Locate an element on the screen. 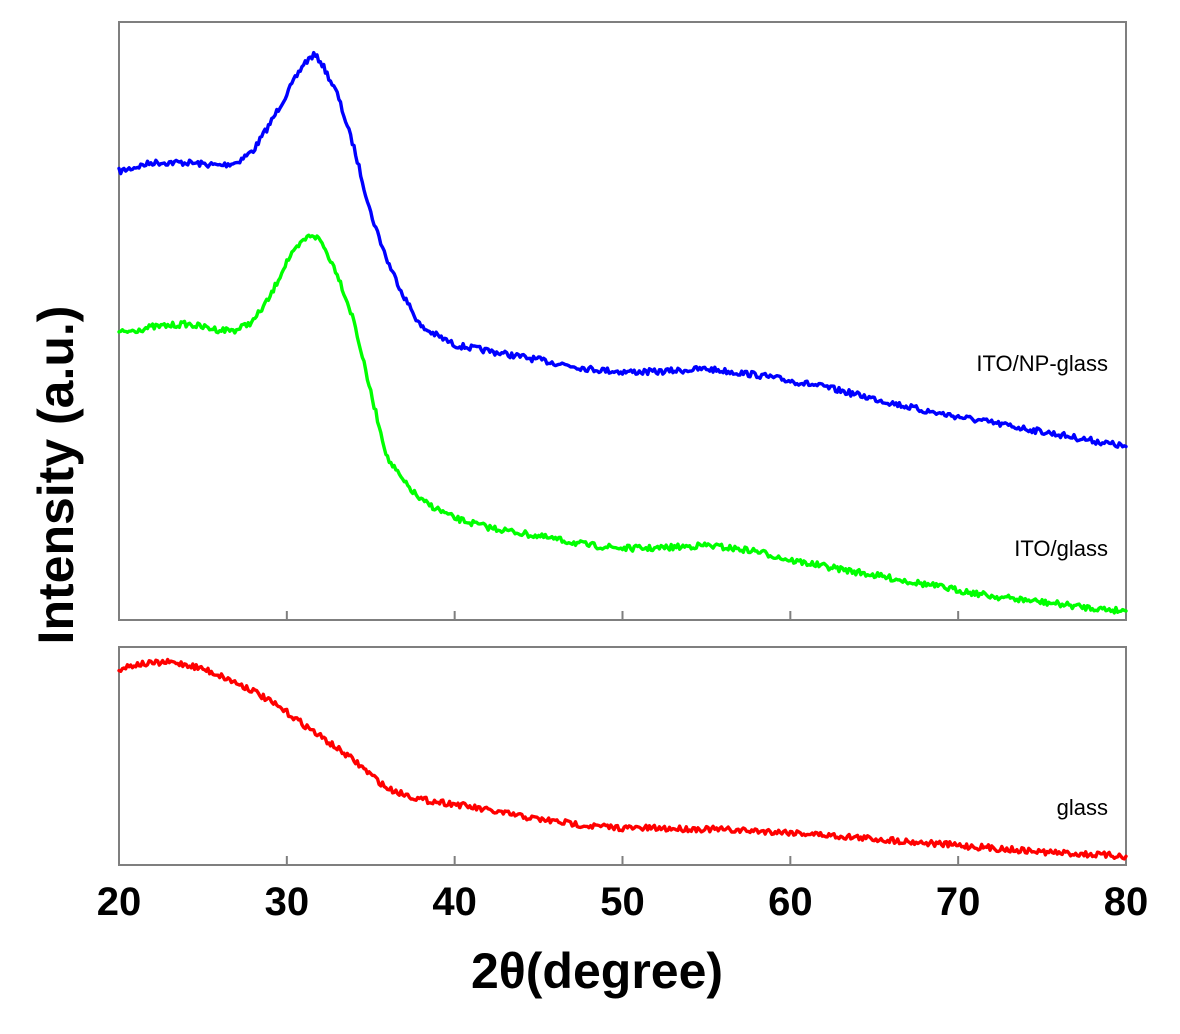 The image size is (1180, 1034). x-tick-label-50: 50 is located at coordinates (622, 902).